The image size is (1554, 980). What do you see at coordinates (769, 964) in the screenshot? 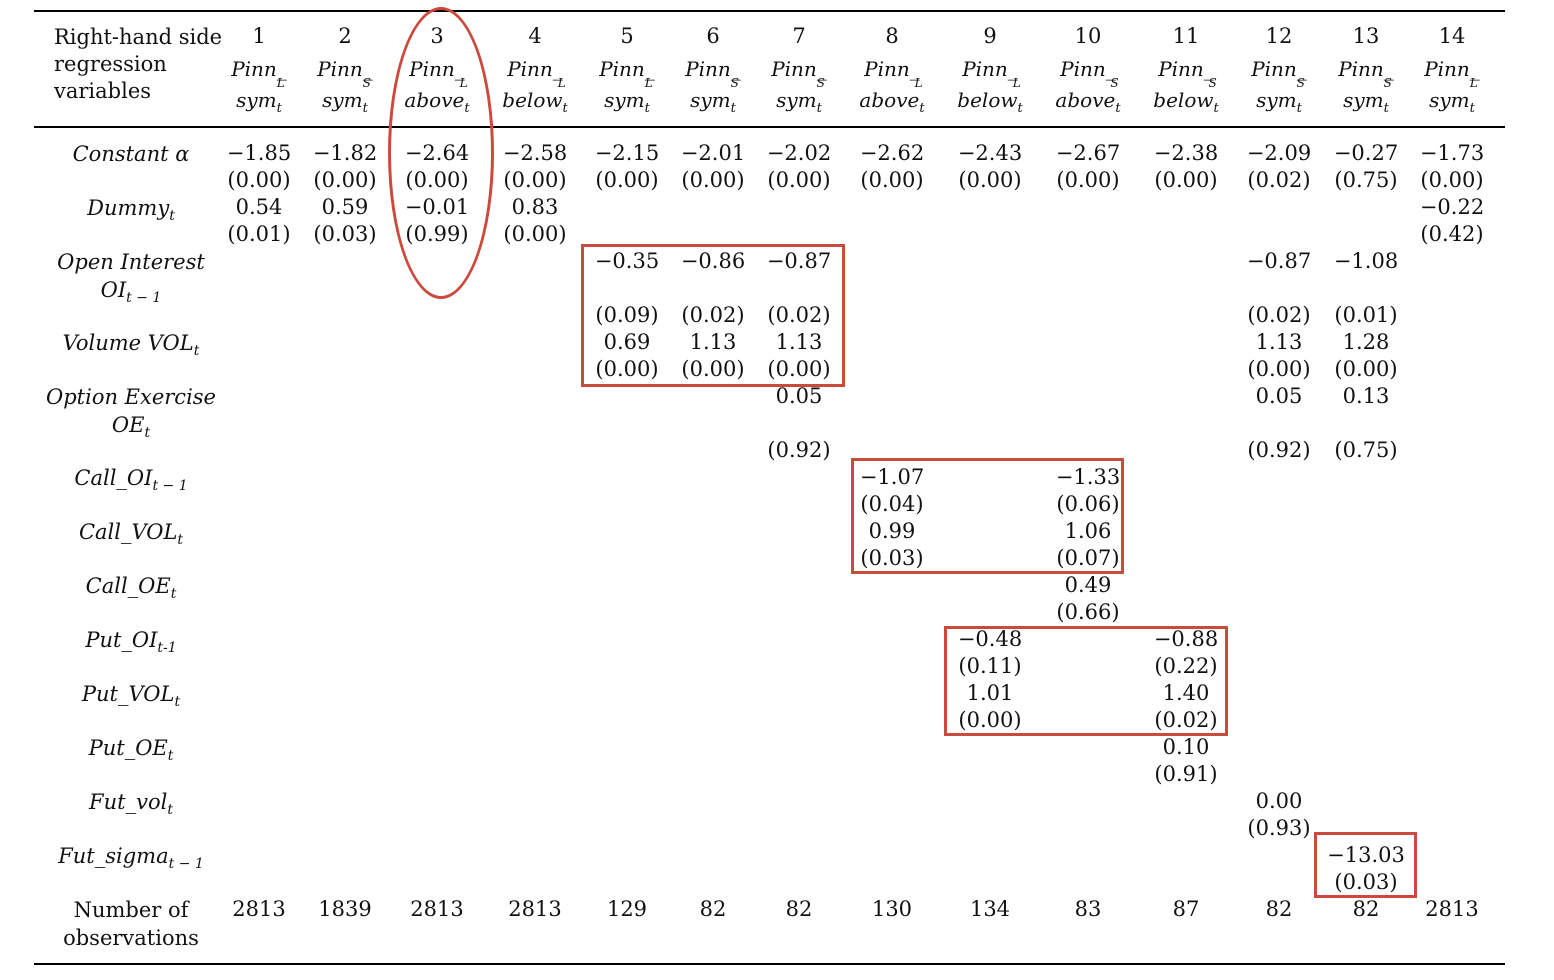
I see `bottom-rule` at bounding box center [769, 964].